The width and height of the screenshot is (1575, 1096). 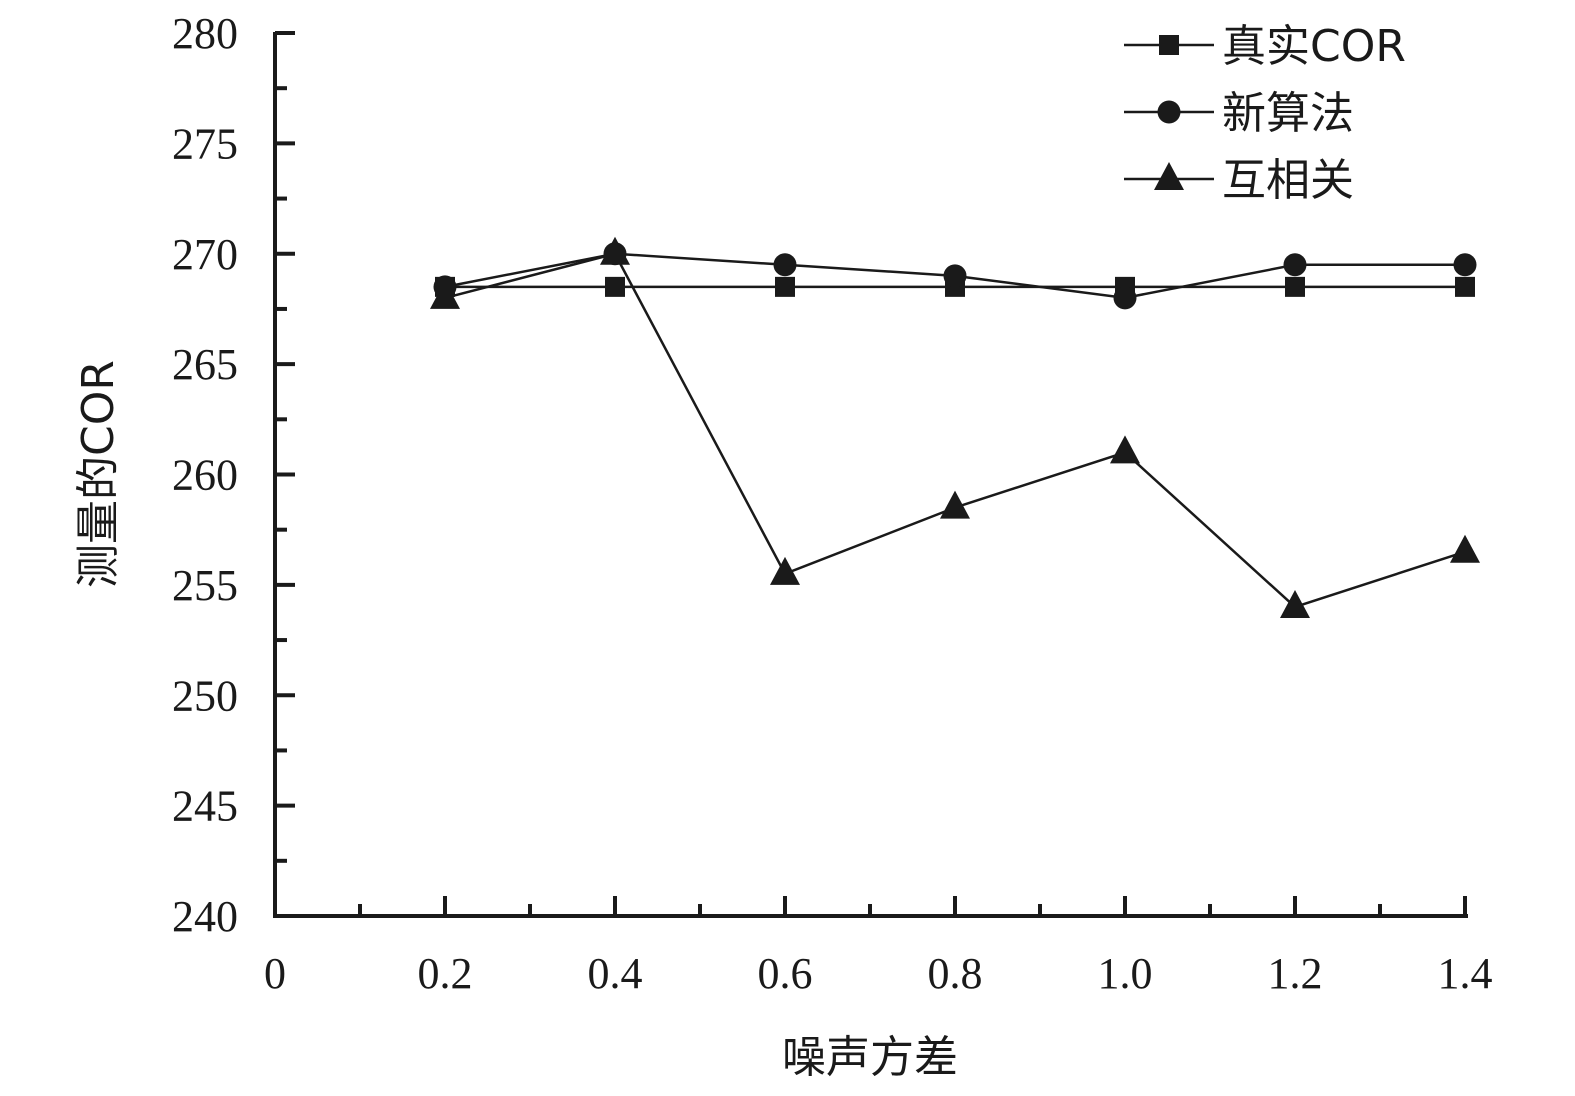 What do you see at coordinates (205, 806) in the screenshot?
I see `y-tick-label: 245` at bounding box center [205, 806].